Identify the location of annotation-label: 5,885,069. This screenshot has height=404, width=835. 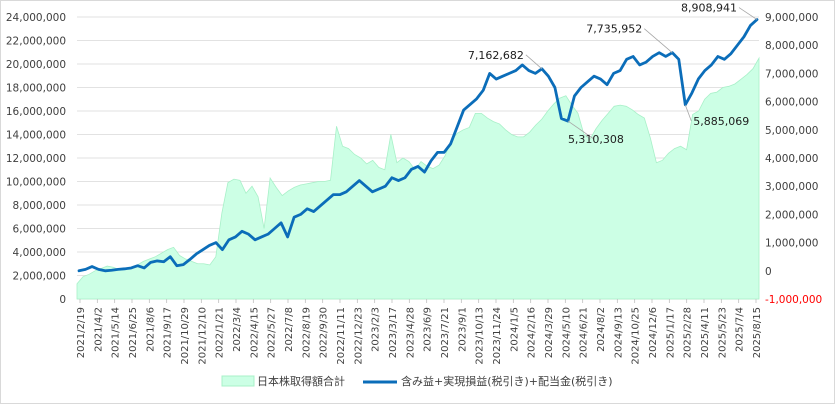
(721, 121).